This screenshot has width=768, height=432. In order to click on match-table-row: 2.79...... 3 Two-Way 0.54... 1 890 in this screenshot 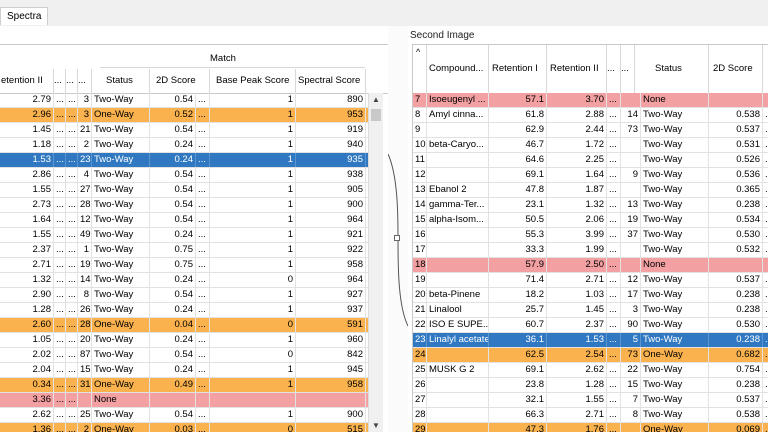, I will do `click(184, 100)`.